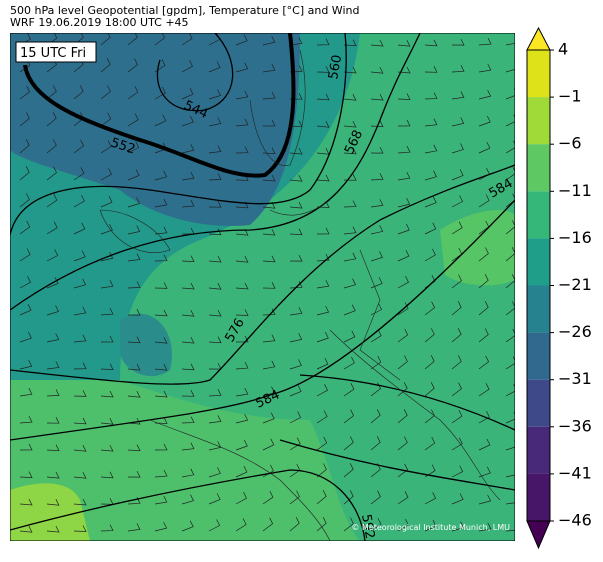 The height and width of the screenshot is (562, 603). I want to click on contour-label: 560, so click(335, 67).